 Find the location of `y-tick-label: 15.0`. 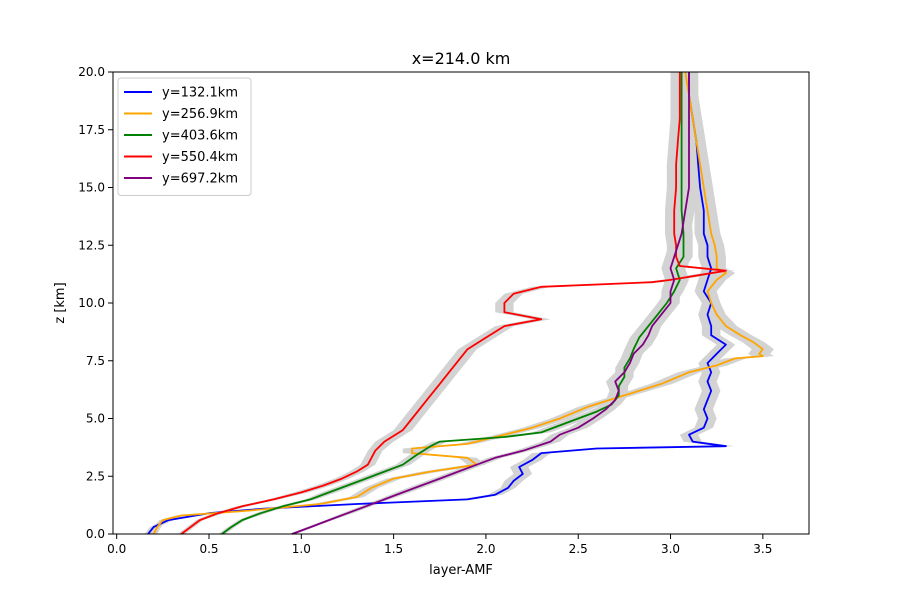

y-tick-label: 15.0 is located at coordinates (91, 188).